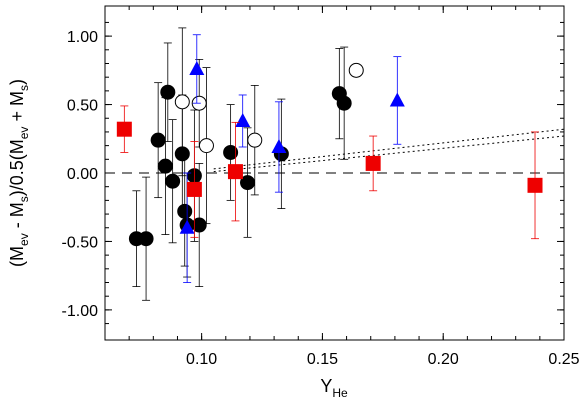 This screenshot has width=580, height=400. Describe the element at coordinates (82, 37) in the screenshot. I see `y-tick-label: 1.00` at that location.